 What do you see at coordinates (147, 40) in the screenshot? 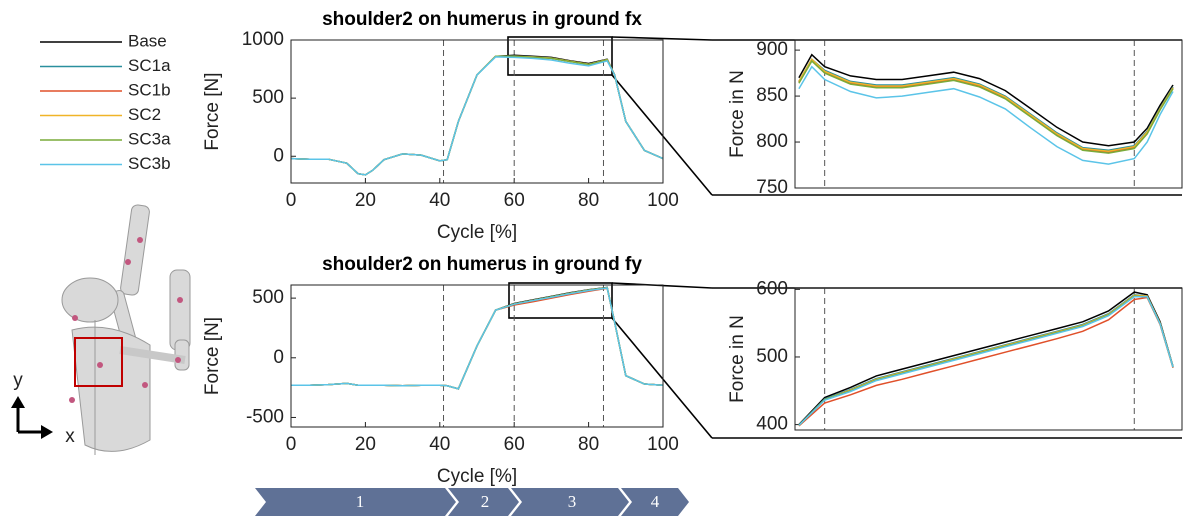
I see `legend-label: Base` at bounding box center [147, 40].